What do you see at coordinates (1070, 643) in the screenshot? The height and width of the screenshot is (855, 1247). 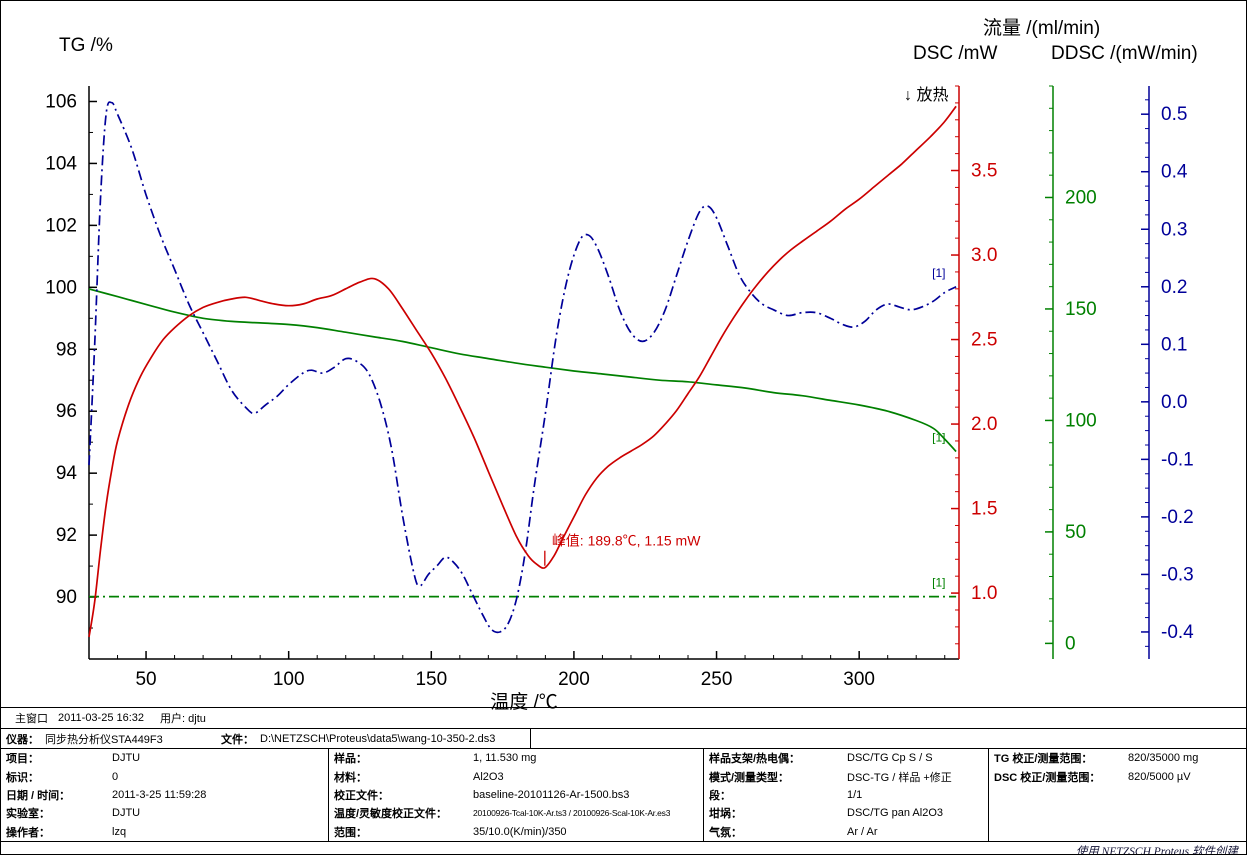 I see `flow-tick-label: 0` at bounding box center [1070, 643].